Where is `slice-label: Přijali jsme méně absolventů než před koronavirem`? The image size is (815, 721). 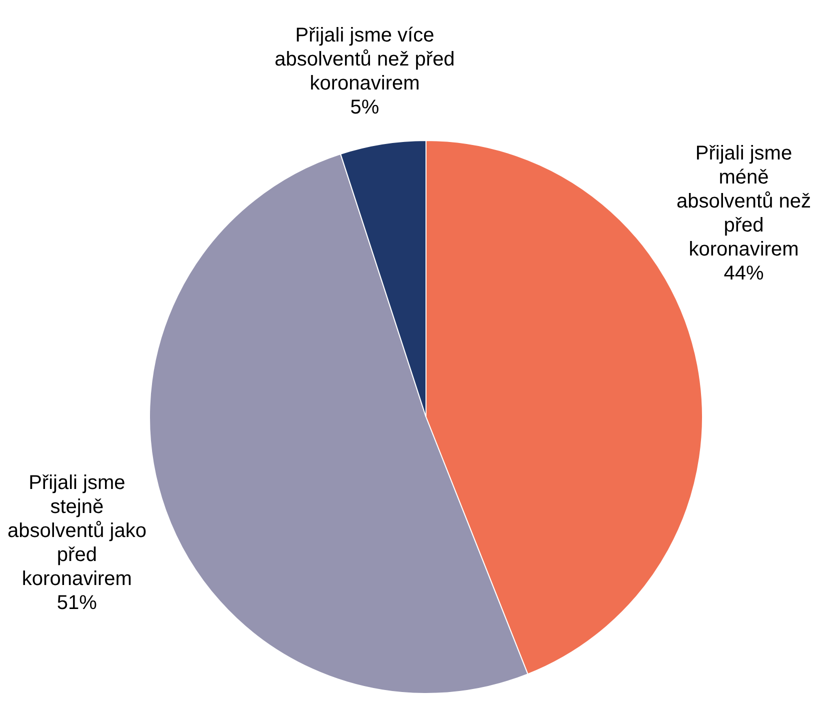
slice-label: Přijali jsme méně absolventů než před koronavirem is located at coordinates (744, 201).